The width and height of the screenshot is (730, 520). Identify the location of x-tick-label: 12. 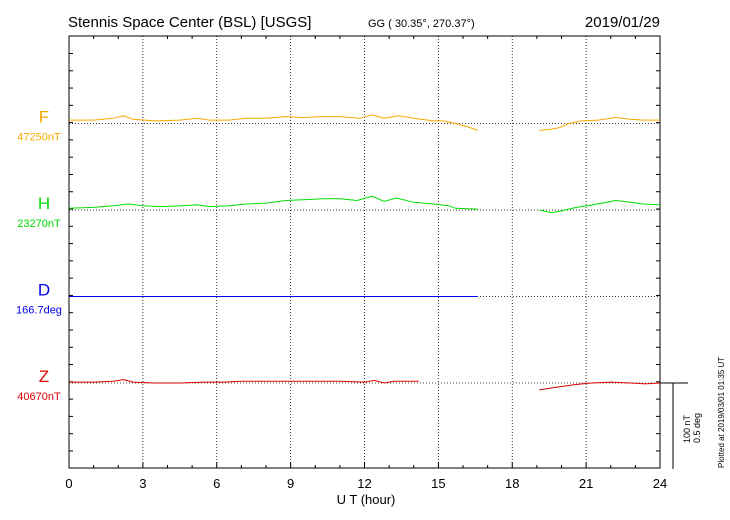
(364, 483).